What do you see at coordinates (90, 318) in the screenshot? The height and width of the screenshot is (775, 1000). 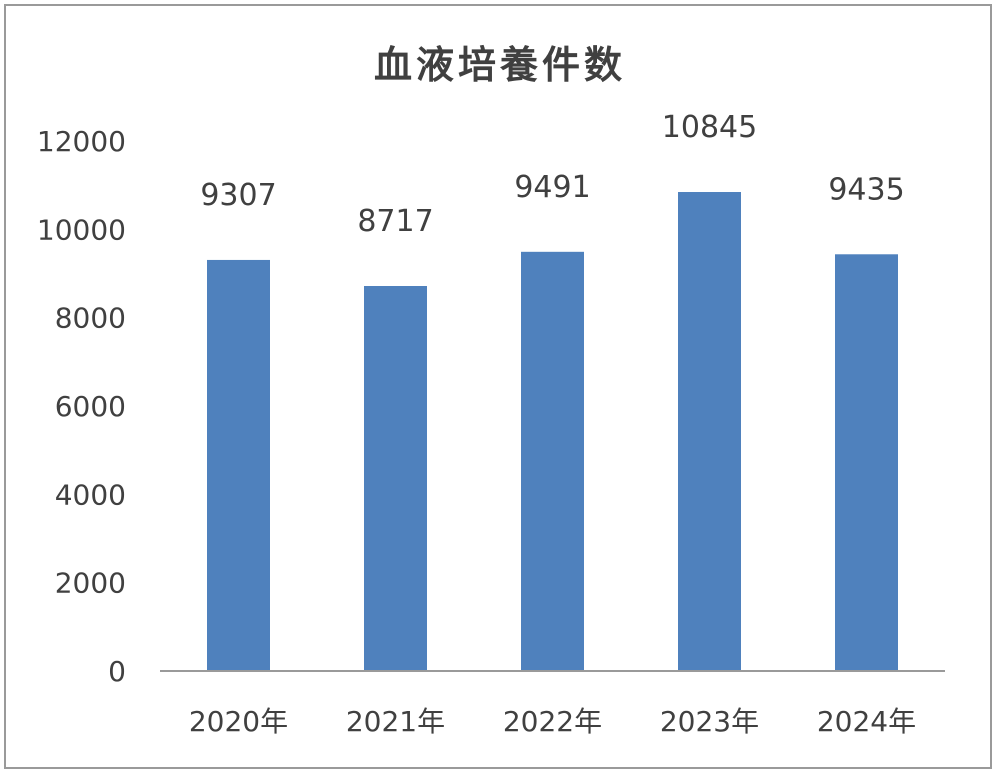 I see `y-tick-label: 8000` at bounding box center [90, 318].